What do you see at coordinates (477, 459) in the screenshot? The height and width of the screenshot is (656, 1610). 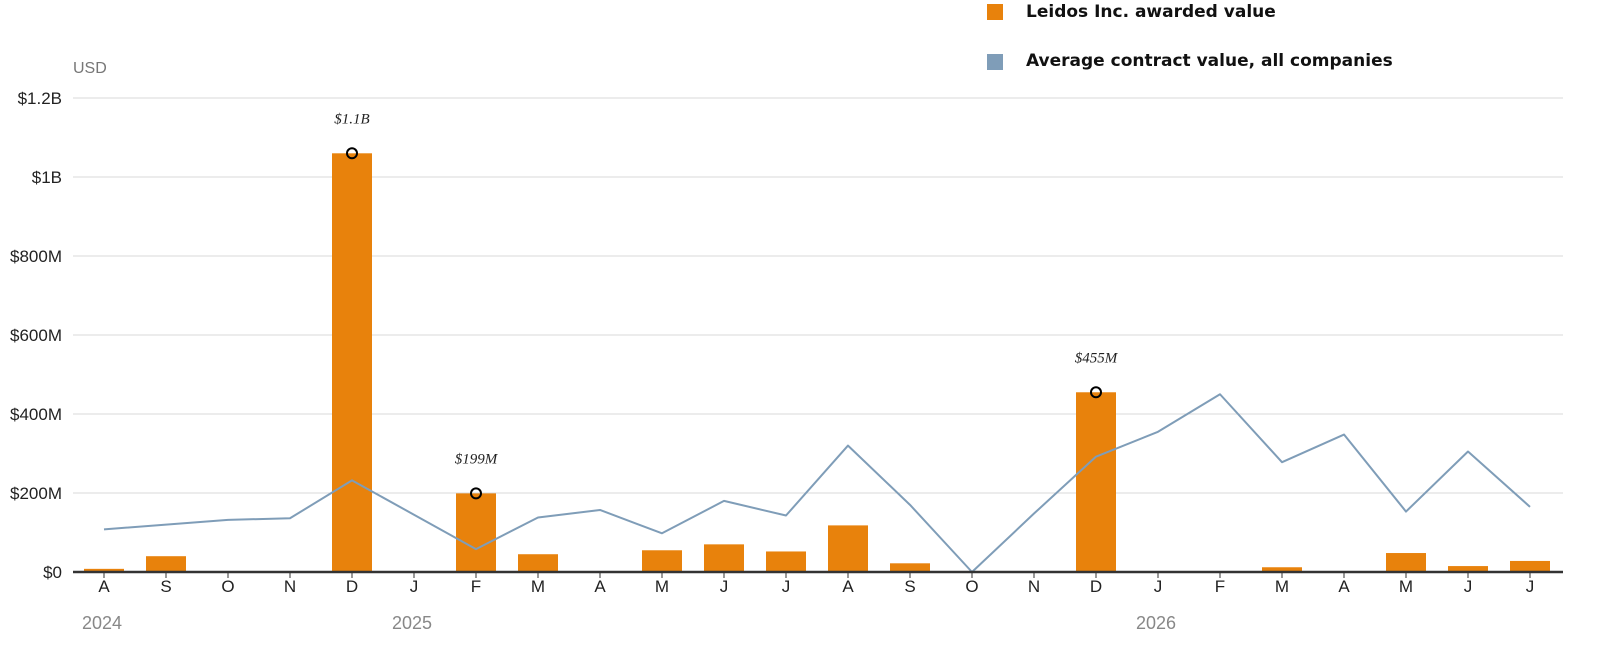 I see `annotation-label: $199M` at bounding box center [477, 459].